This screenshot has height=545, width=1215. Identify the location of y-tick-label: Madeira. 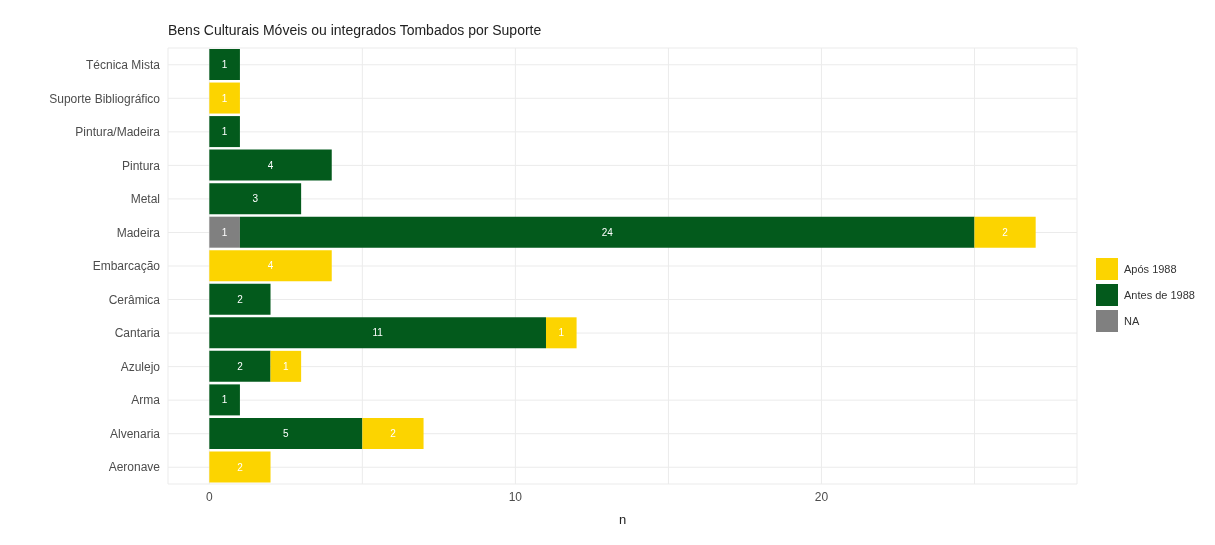
(138, 232).